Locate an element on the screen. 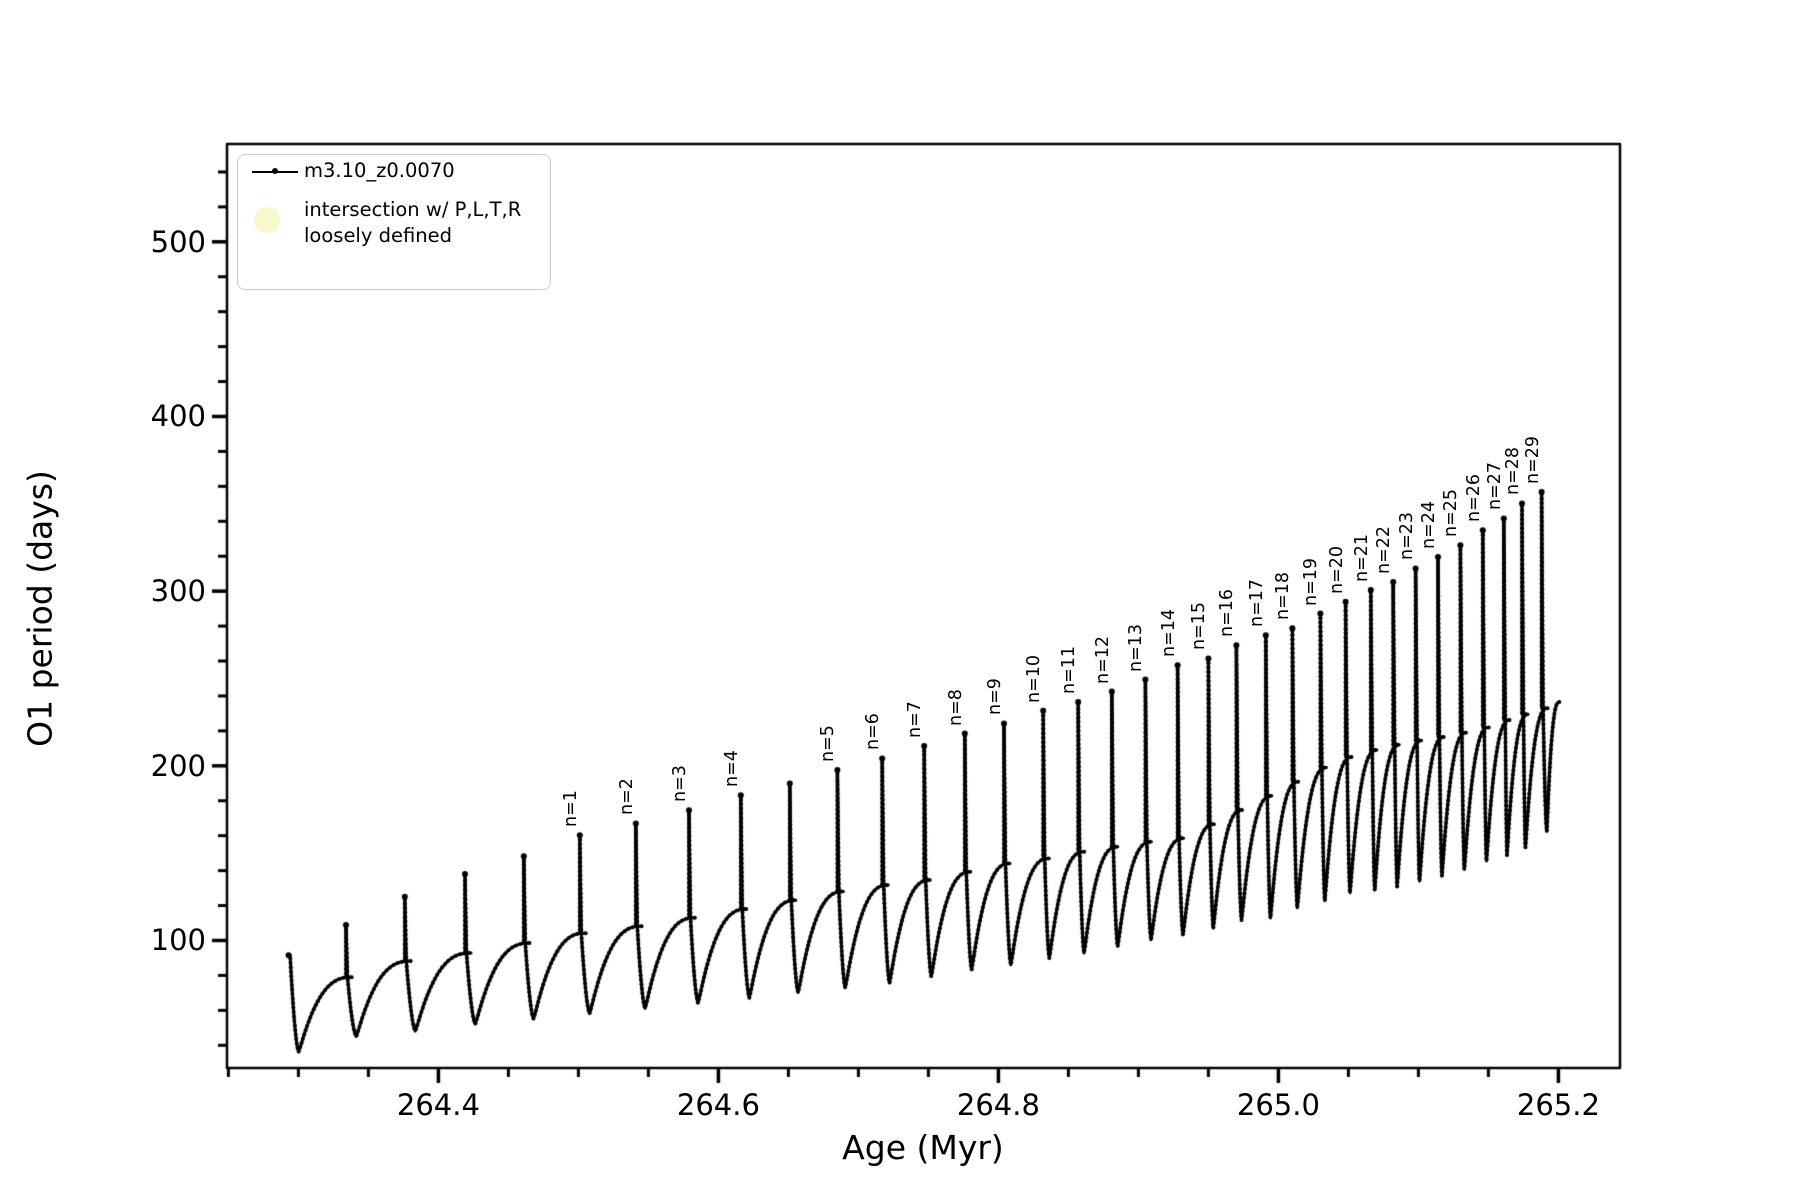  pulse-label-n-5: n=5 is located at coordinates (828, 743).